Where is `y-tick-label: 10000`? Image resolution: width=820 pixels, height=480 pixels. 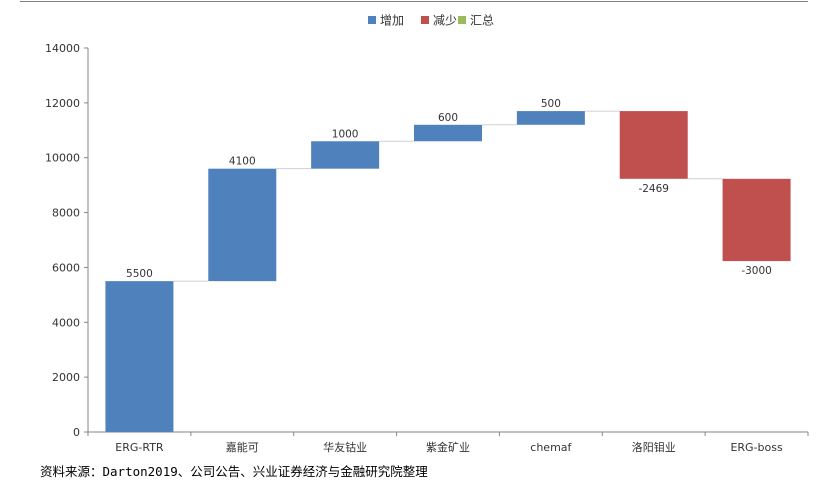
y-tick-label: 10000 is located at coordinates (62, 158).